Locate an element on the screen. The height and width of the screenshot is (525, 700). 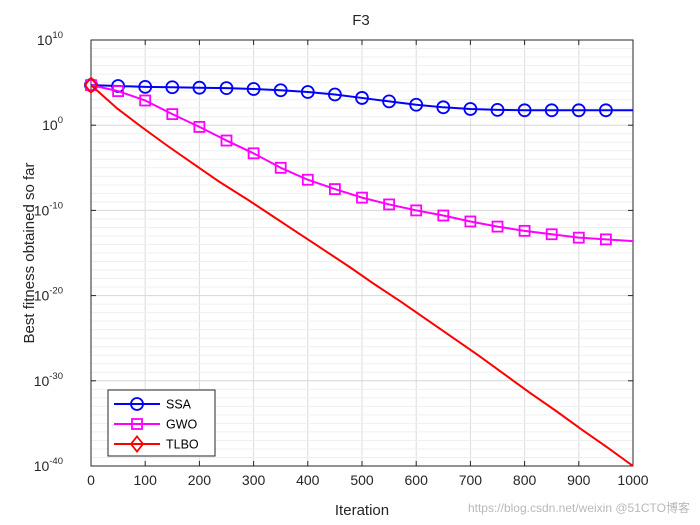
legend-marker-ssa is located at coordinates (137, 404).